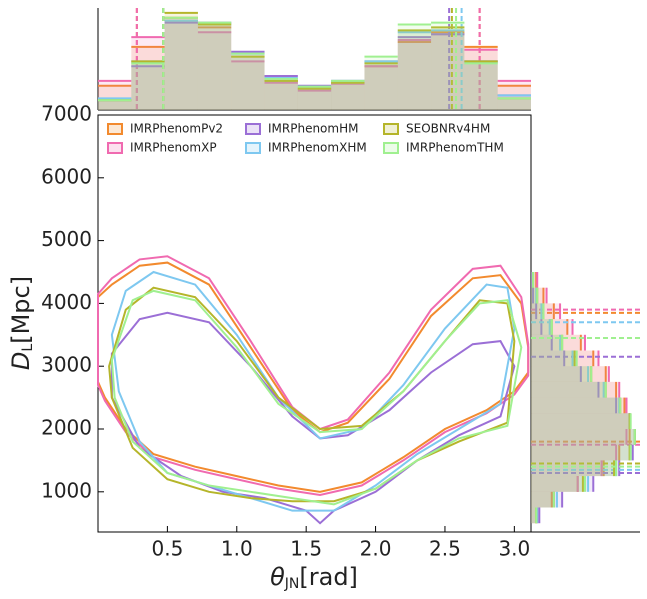 This screenshot has height=599, width=647. Describe the element at coordinates (237, 549) in the screenshot. I see `x-tick-label: 1.0` at that location.